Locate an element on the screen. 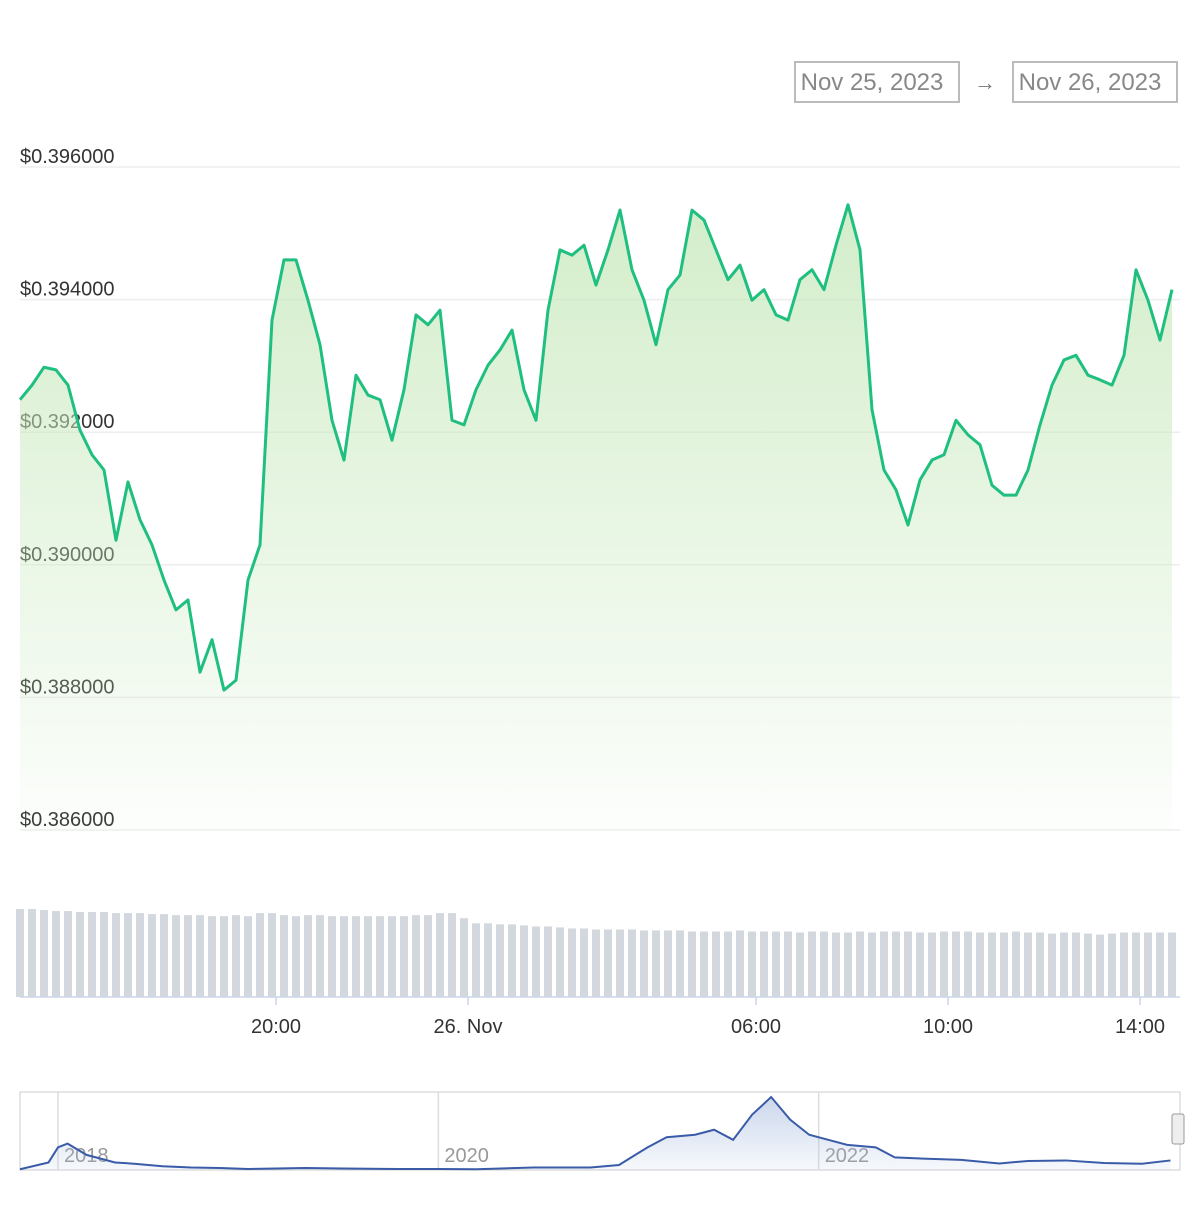 The width and height of the screenshot is (1200, 1205). date-from: Nov 25, 2023 is located at coordinates (872, 82).